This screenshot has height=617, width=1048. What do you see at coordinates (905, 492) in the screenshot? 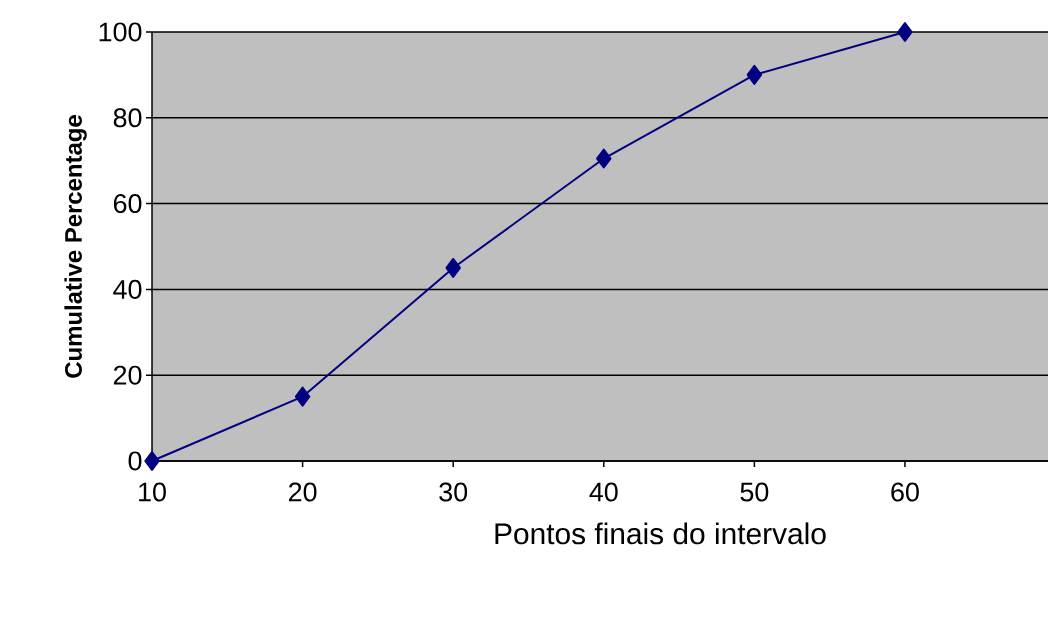
I see `x-tick-label: 60` at bounding box center [905, 492].